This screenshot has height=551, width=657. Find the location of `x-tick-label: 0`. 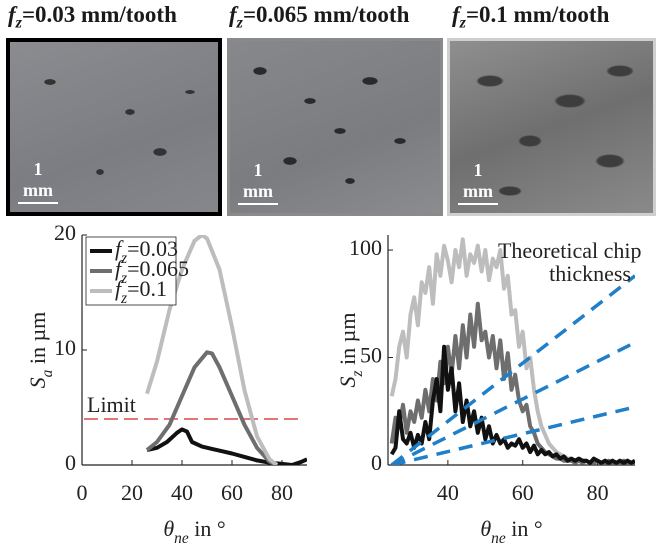

x-tick-label: 0 is located at coordinates (82, 492).